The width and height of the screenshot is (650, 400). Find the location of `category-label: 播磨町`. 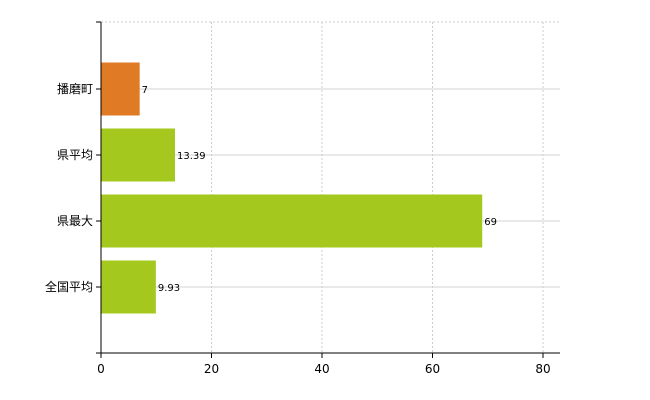

category-label: 播磨町 is located at coordinates (75, 89).